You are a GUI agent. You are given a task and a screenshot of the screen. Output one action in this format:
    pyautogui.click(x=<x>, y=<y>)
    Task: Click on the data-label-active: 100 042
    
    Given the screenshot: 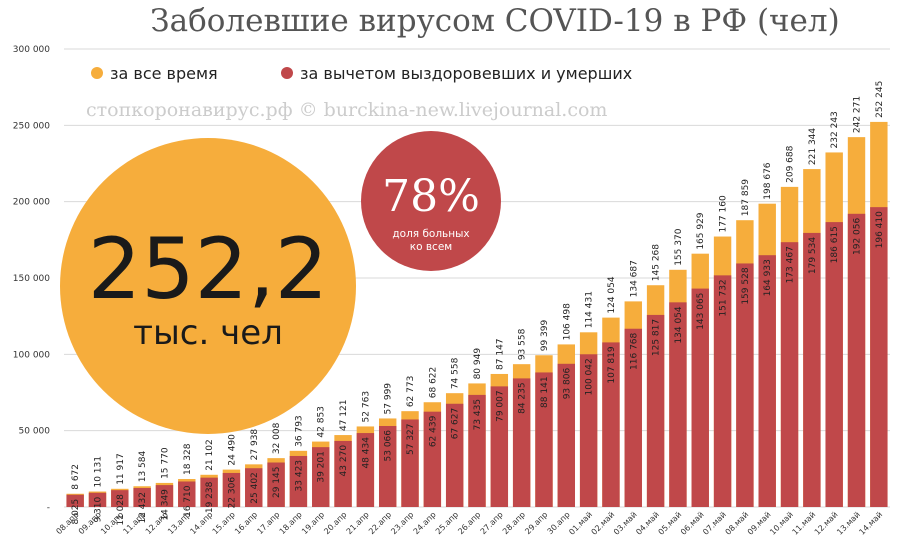 What is the action you would take?
    pyautogui.click(x=590, y=376)
    